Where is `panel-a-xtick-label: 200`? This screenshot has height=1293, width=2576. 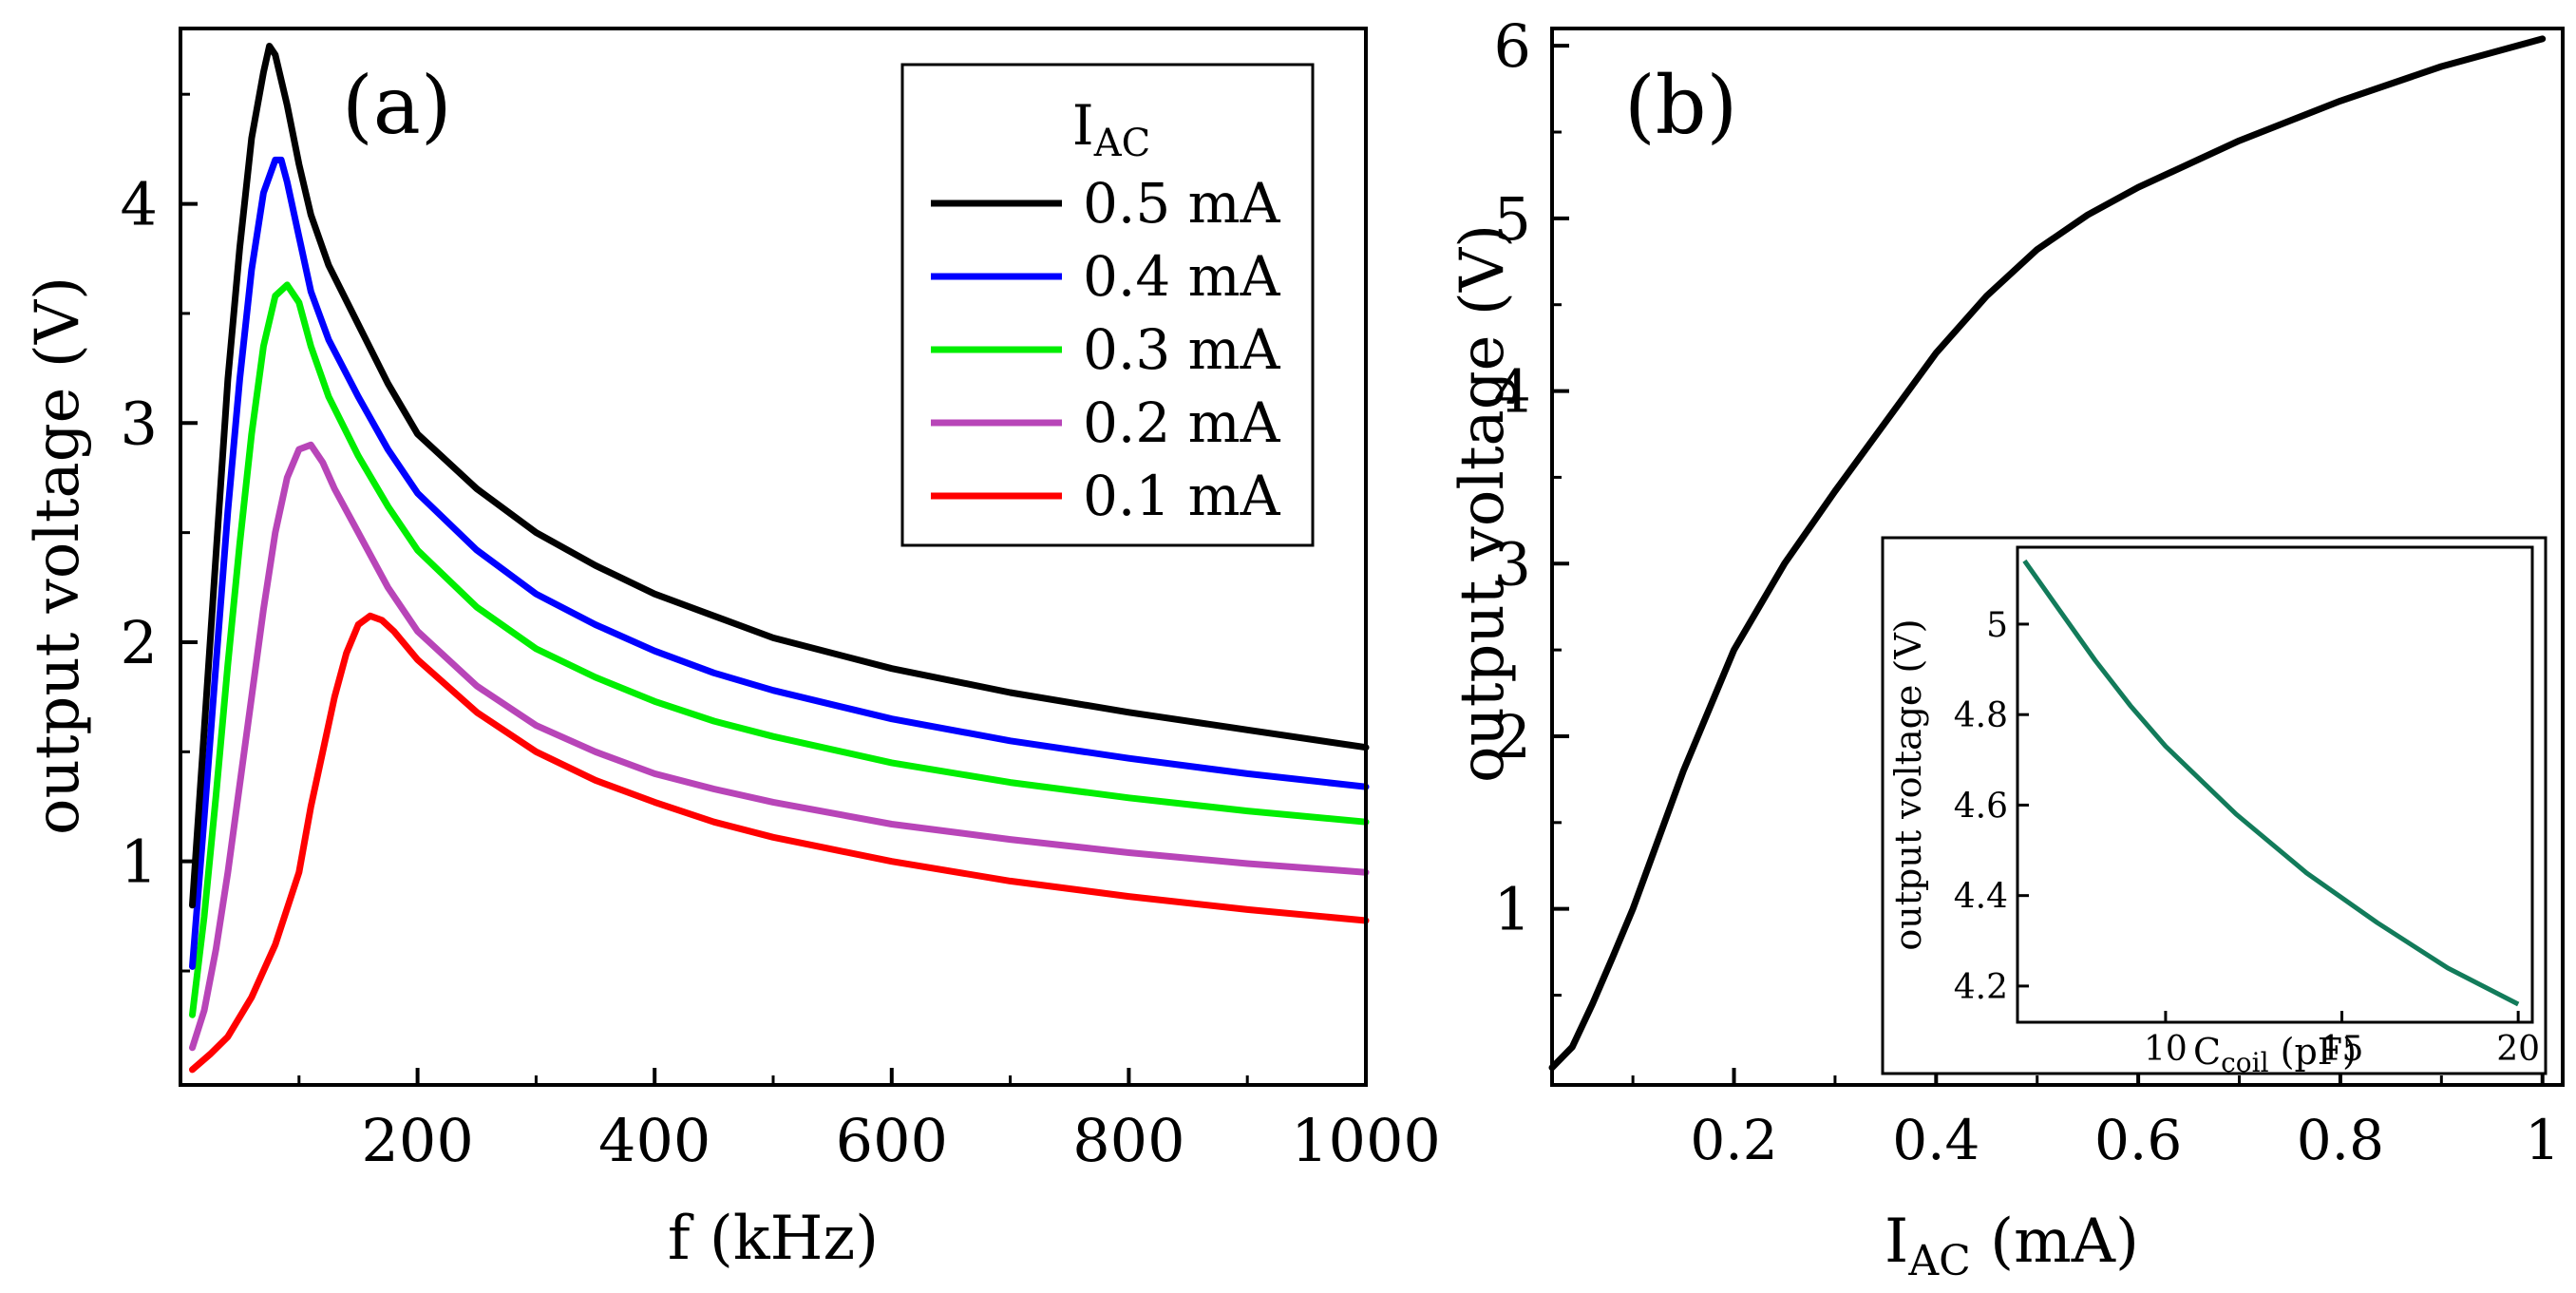 panel-a-xtick-label: 200 is located at coordinates (417, 1141).